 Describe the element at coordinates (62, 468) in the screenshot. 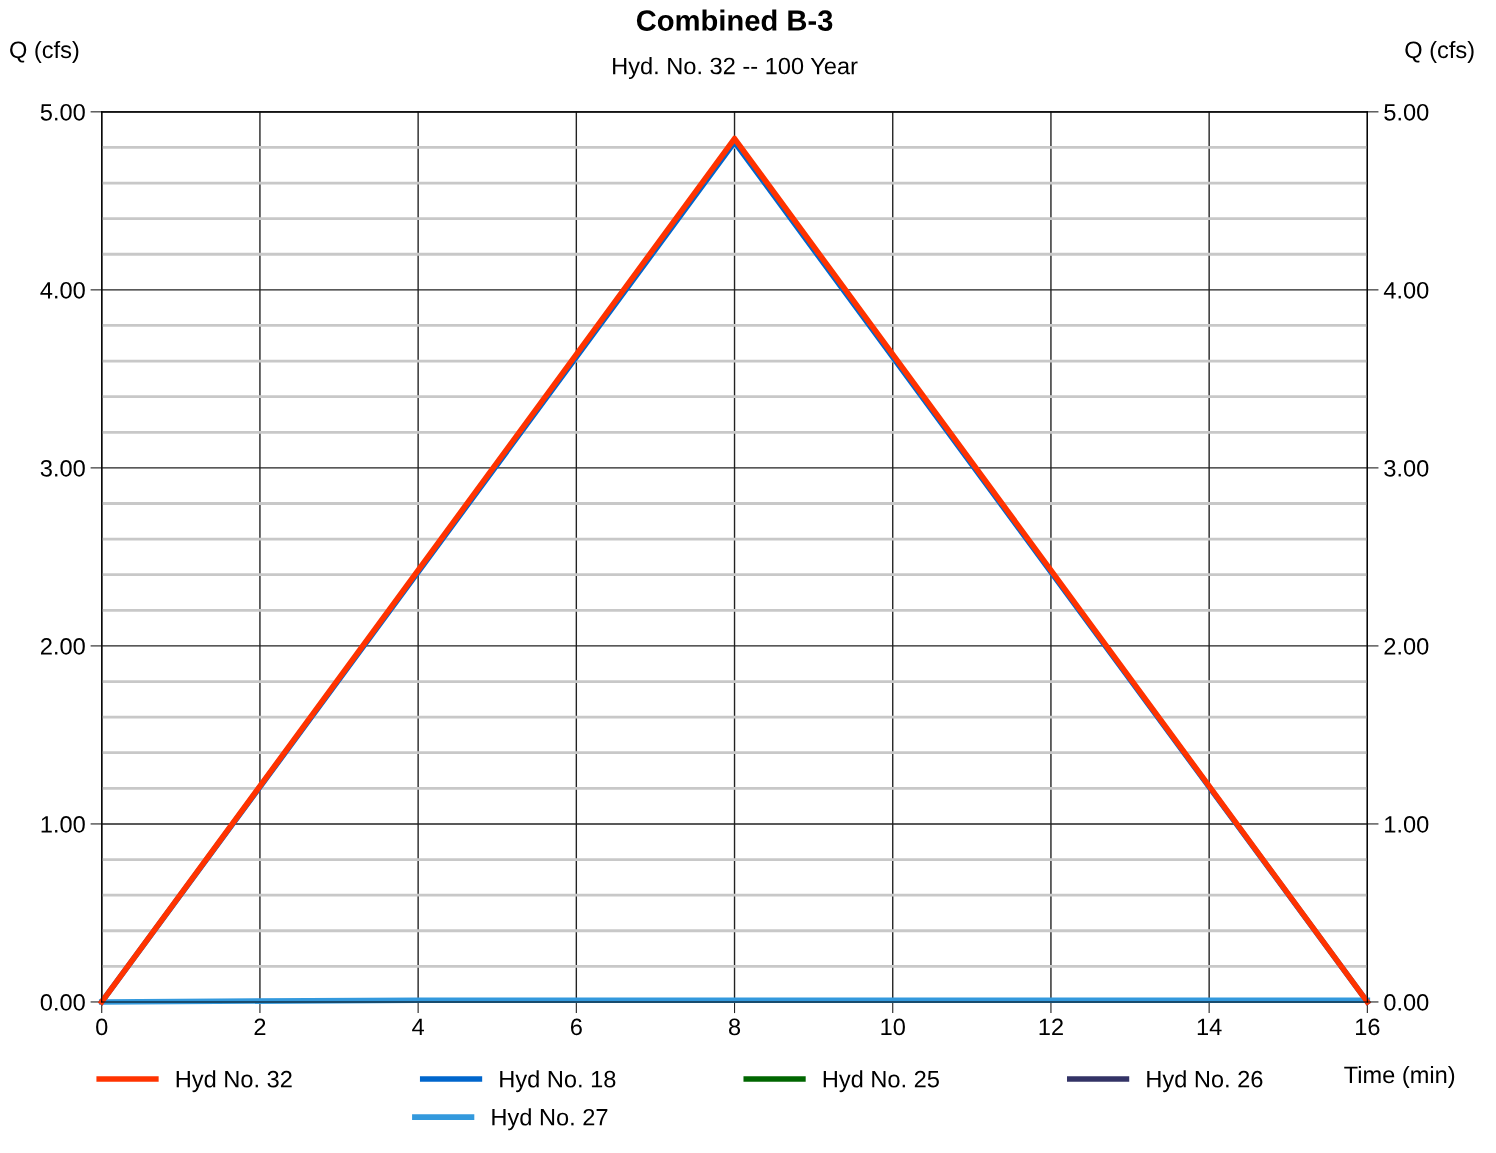

I see `y-tick-label: 3.00` at that location.